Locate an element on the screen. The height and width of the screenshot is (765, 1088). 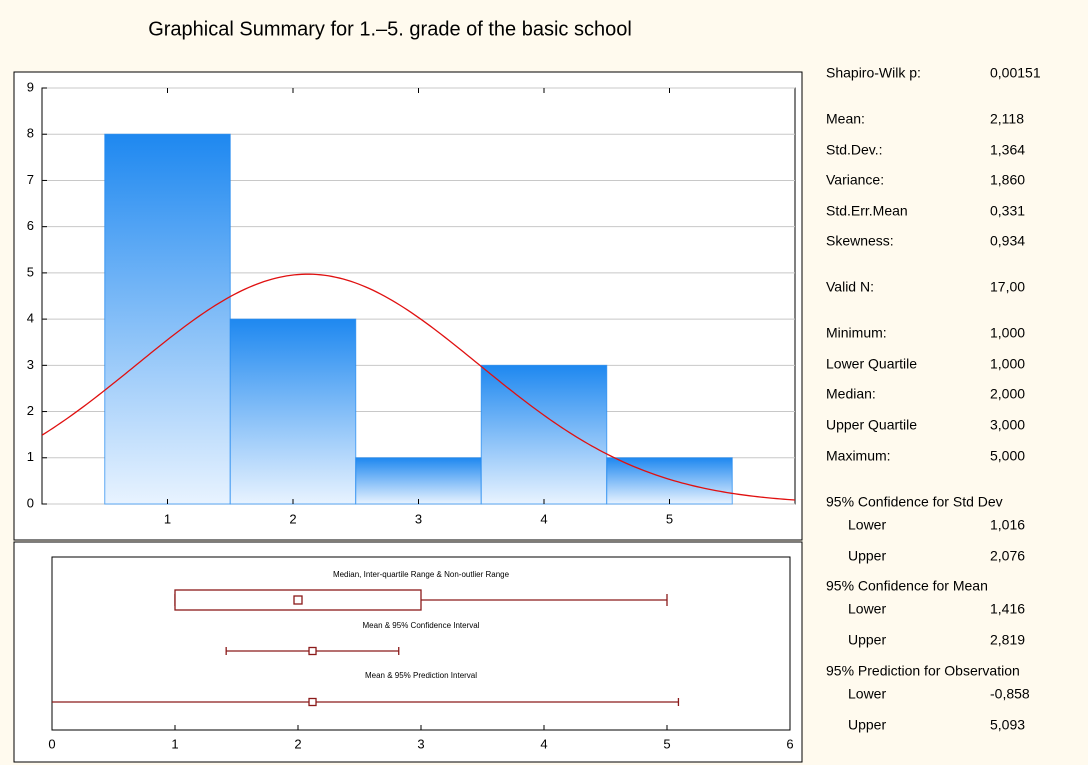
y-tick-label: 9 is located at coordinates (30, 86).